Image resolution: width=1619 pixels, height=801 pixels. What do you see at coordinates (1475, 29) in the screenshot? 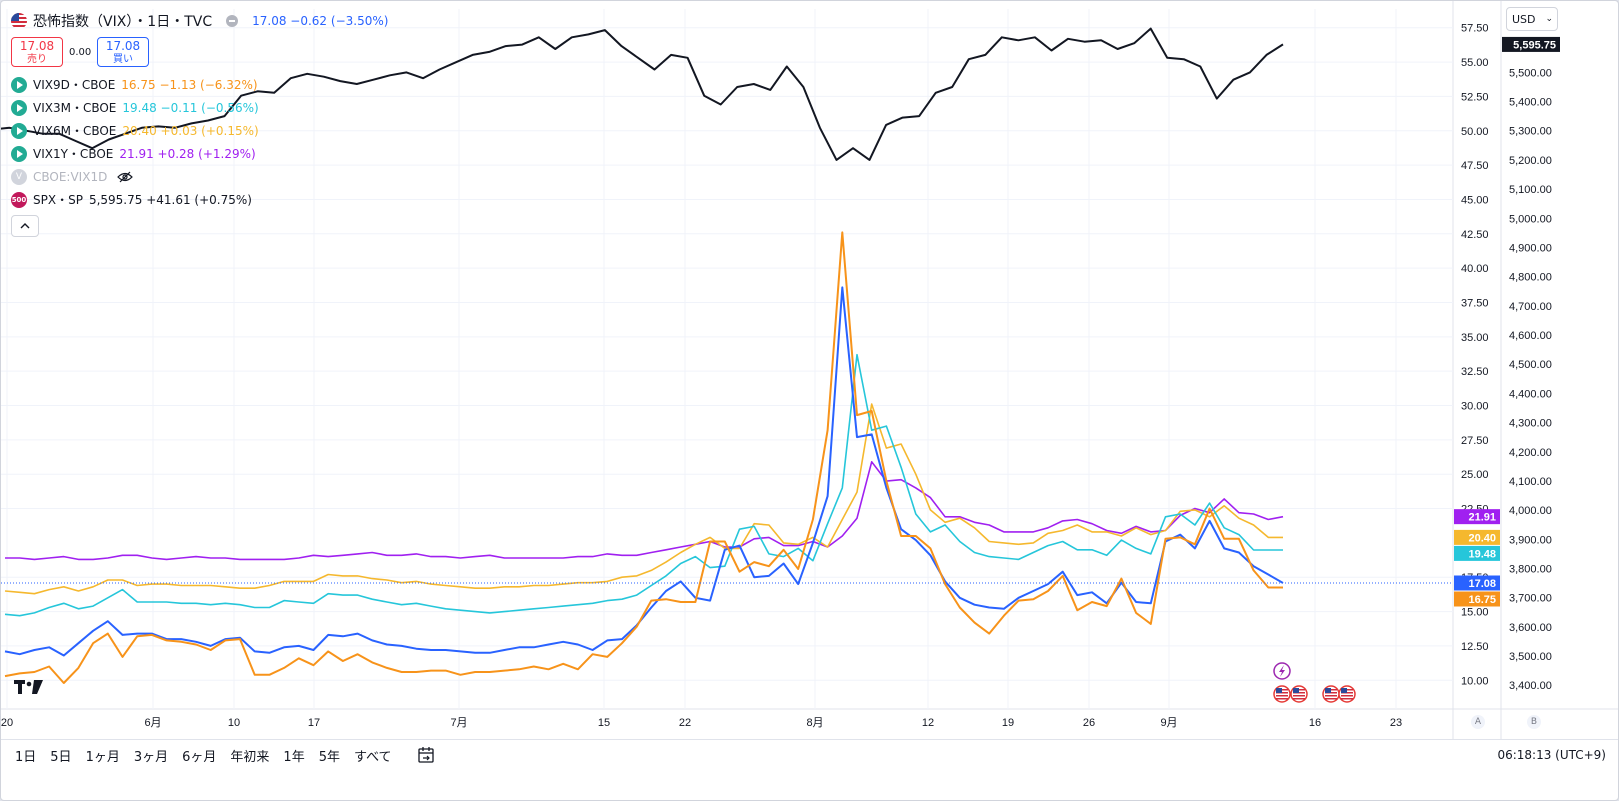
I see `left-axis-tick-label: 57.50` at bounding box center [1475, 29].